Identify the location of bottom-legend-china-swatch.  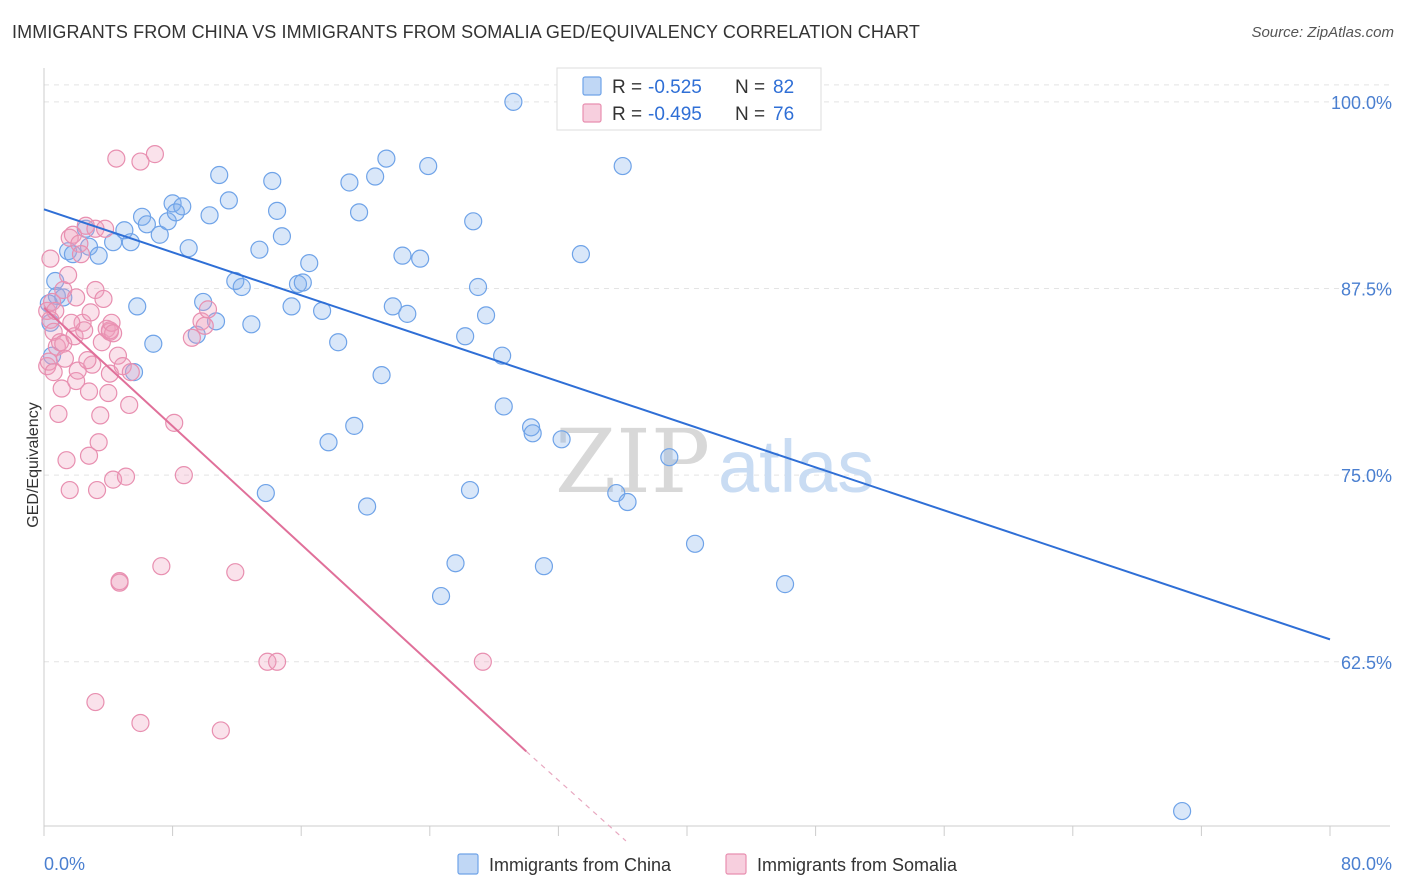
(468, 864).